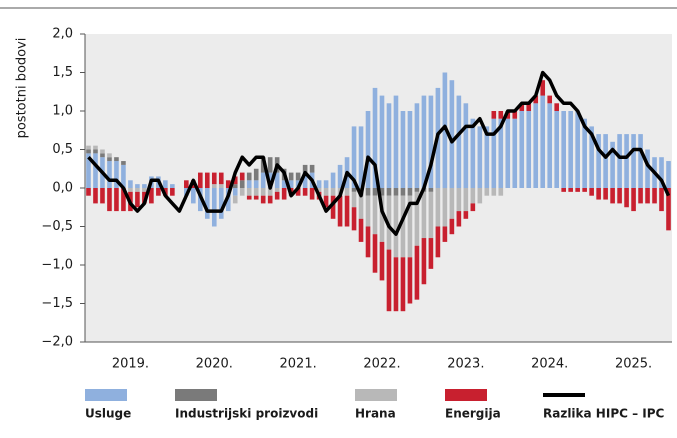 This screenshot has height=438, width=677. What do you see at coordinates (62, 34) in the screenshot?
I see `y-tick-label: 2,0` at bounding box center [62, 34].